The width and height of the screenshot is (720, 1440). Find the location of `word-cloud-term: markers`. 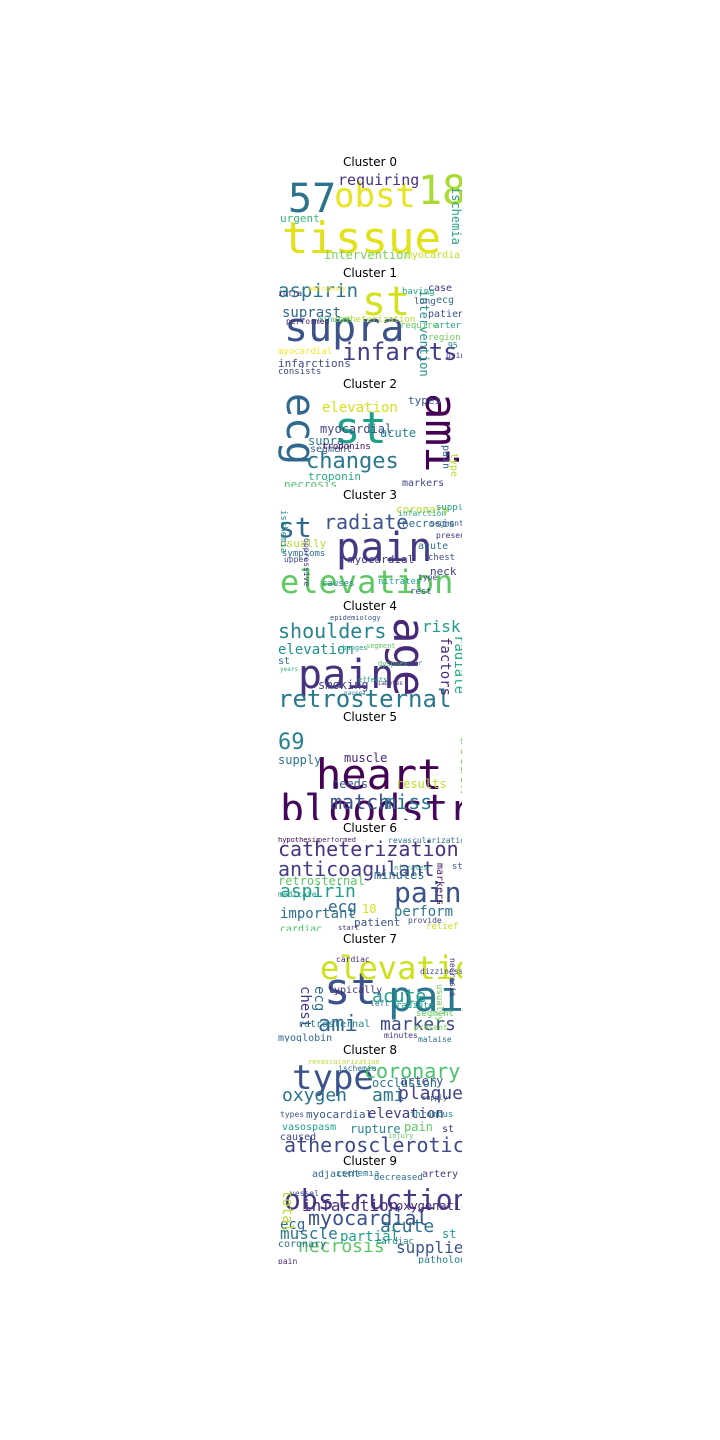

word-cloud-term: markers is located at coordinates (418, 1024).